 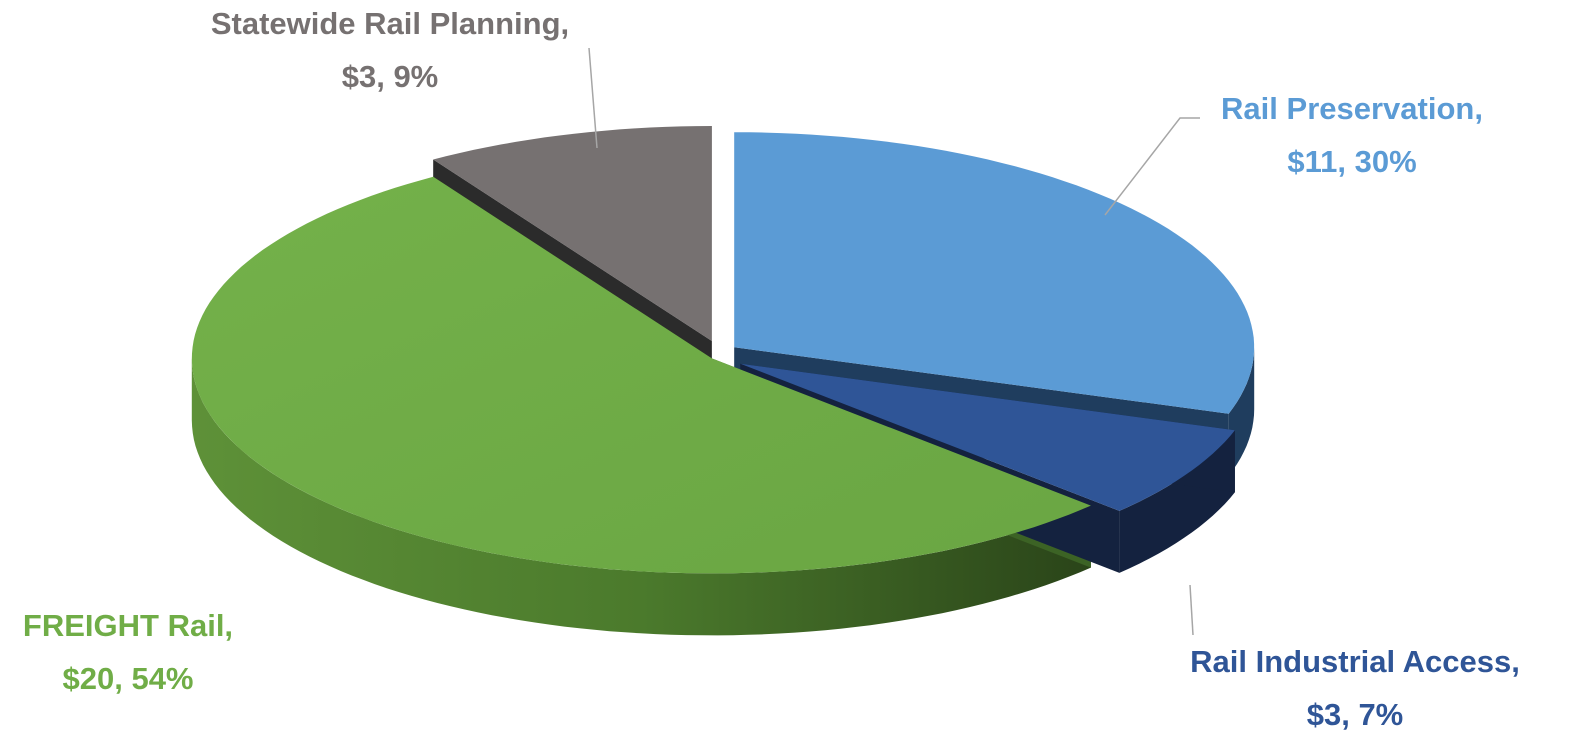 I want to click on leader-statewide-rail-planning, so click(x=593, y=98).